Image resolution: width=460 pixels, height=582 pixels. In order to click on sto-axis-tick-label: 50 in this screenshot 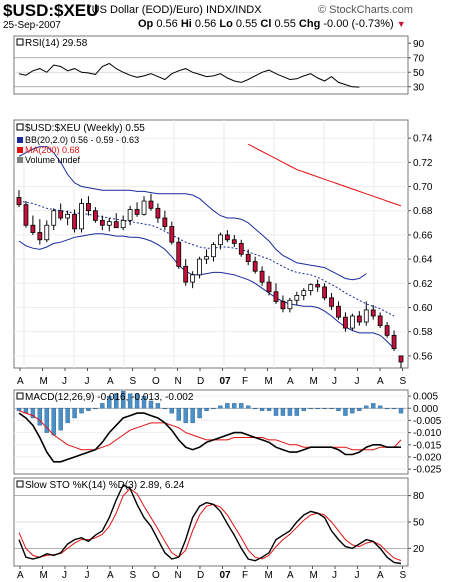, I will do `click(419, 523)`.